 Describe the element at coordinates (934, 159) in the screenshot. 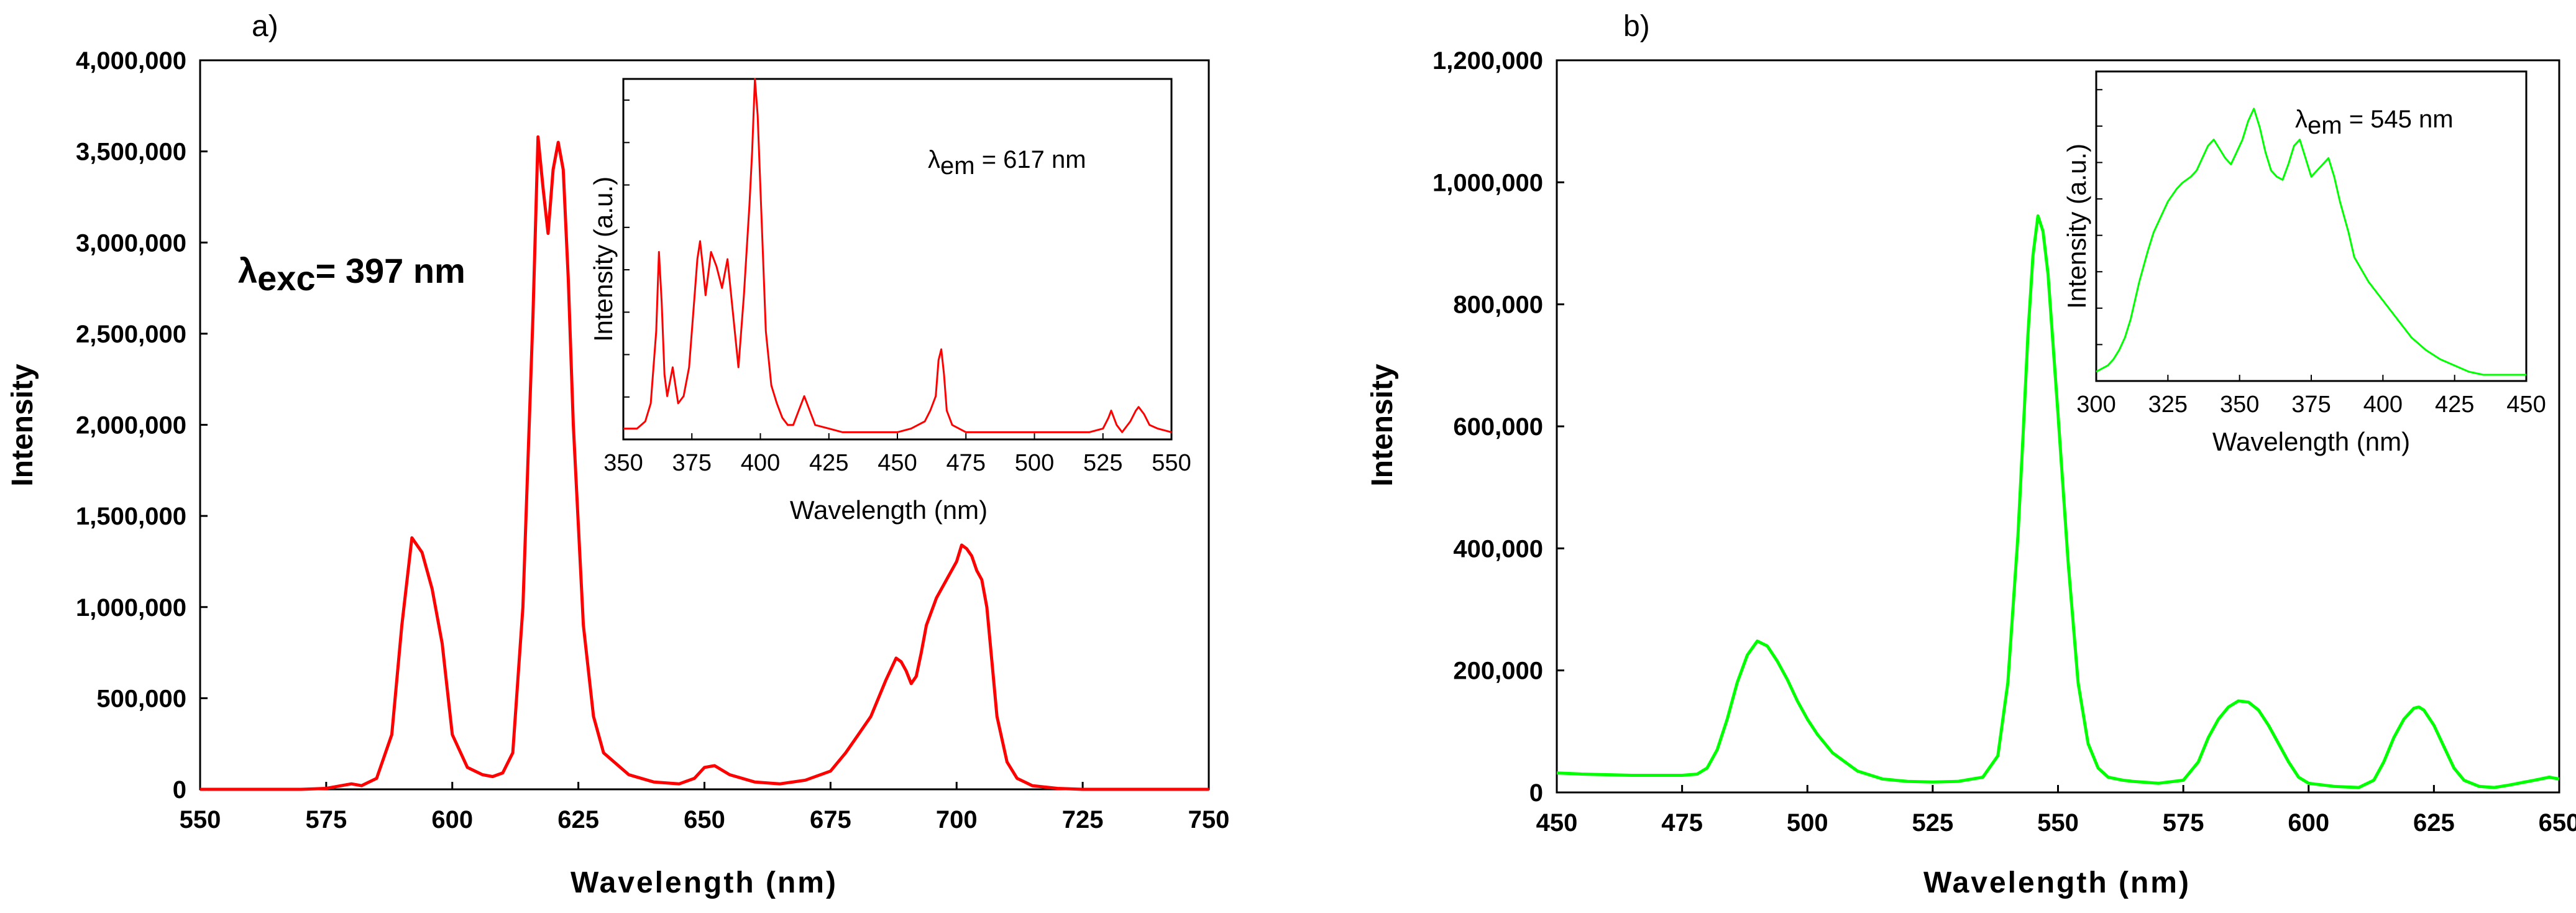

I see `inset-lambda-symbol-a: λ` at that location.